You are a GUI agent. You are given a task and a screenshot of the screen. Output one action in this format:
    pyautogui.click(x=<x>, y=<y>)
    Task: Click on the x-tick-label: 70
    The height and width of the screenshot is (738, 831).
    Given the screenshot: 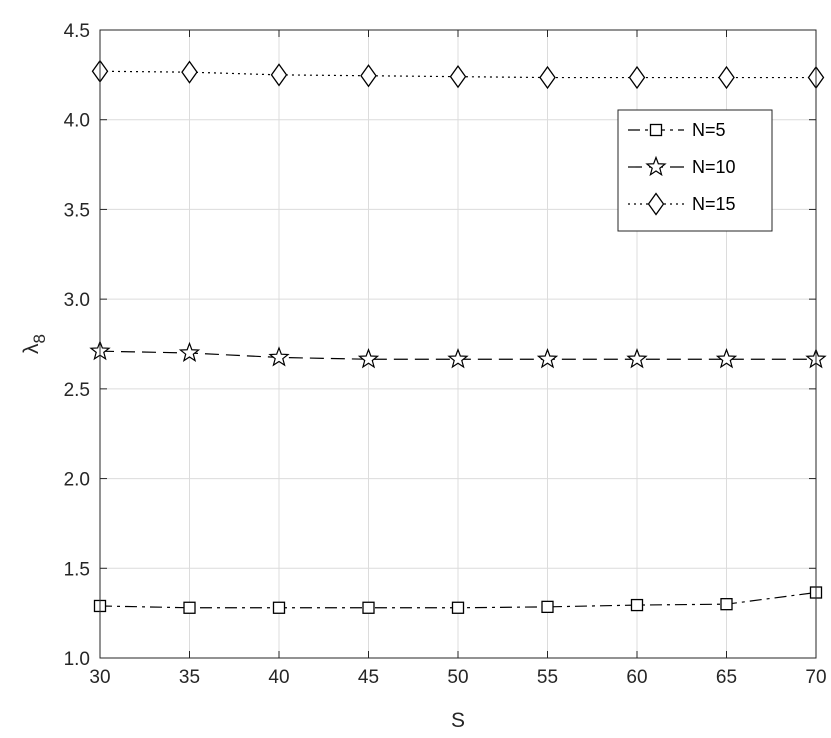 What is the action you would take?
    pyautogui.click(x=815, y=677)
    